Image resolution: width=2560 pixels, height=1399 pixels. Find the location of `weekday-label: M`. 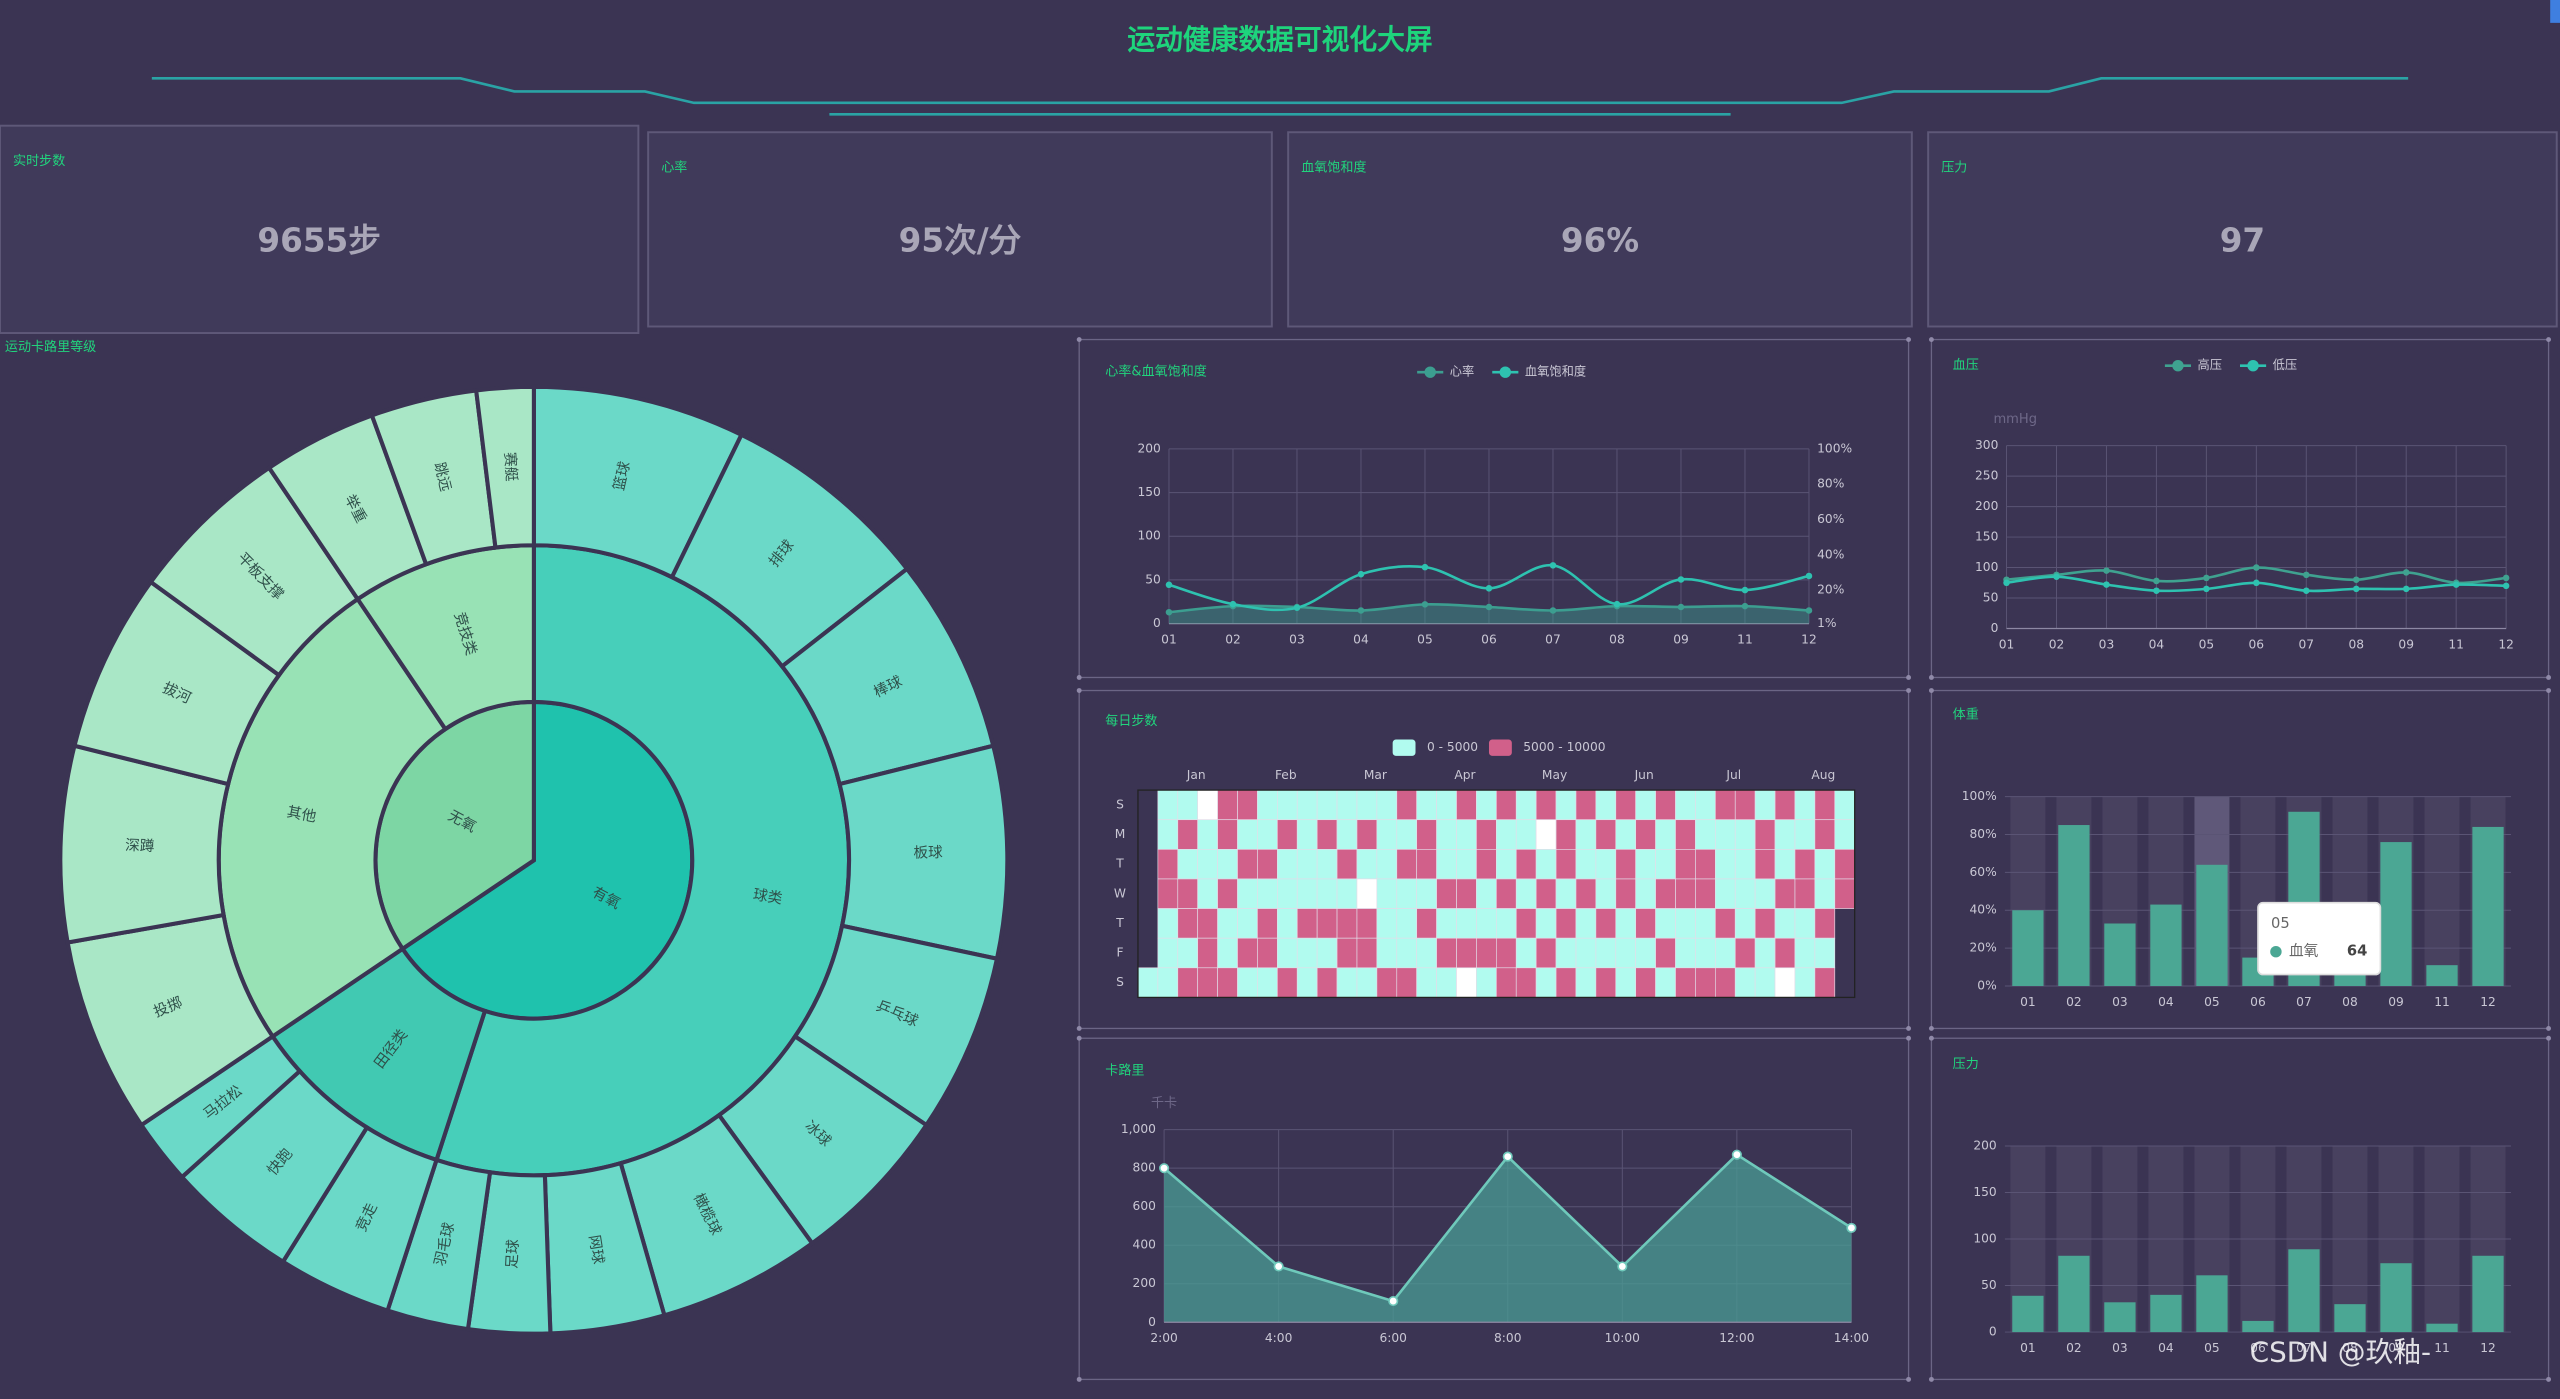

weekday-label: M is located at coordinates (1120, 834).